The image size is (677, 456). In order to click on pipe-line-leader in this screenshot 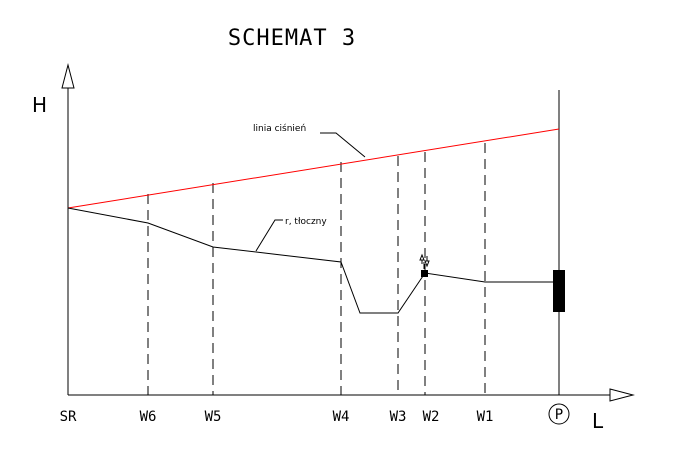, I will do `click(269, 235)`.